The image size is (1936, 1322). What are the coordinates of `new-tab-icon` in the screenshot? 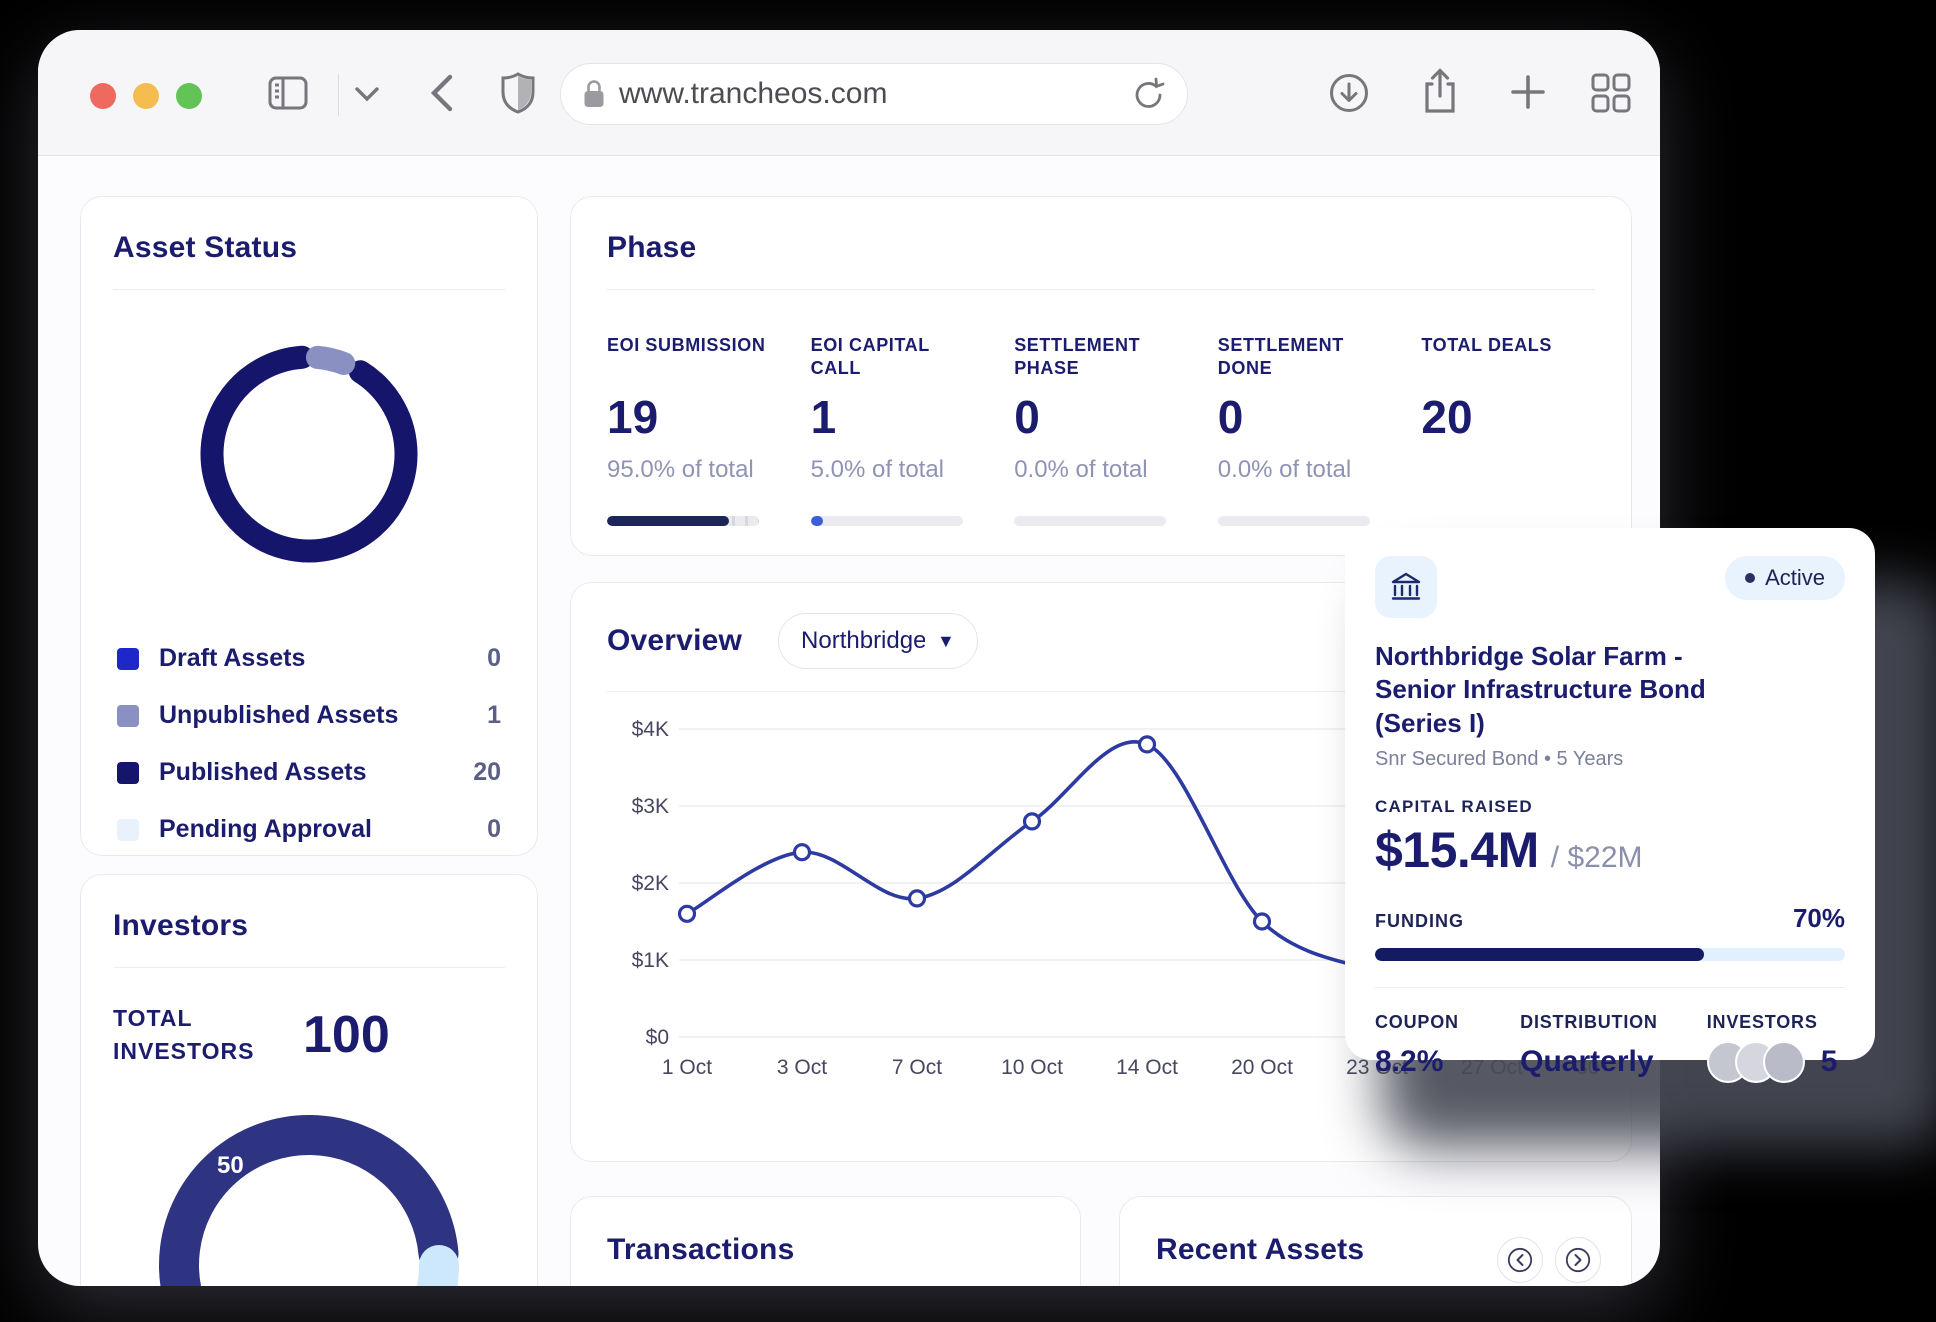 It's located at (1528, 92).